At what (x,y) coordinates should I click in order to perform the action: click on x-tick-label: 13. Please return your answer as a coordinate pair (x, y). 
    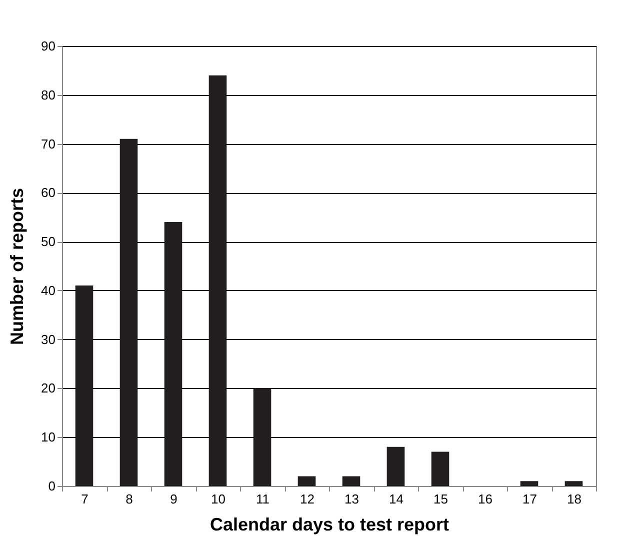
    Looking at the image, I should click on (351, 499).